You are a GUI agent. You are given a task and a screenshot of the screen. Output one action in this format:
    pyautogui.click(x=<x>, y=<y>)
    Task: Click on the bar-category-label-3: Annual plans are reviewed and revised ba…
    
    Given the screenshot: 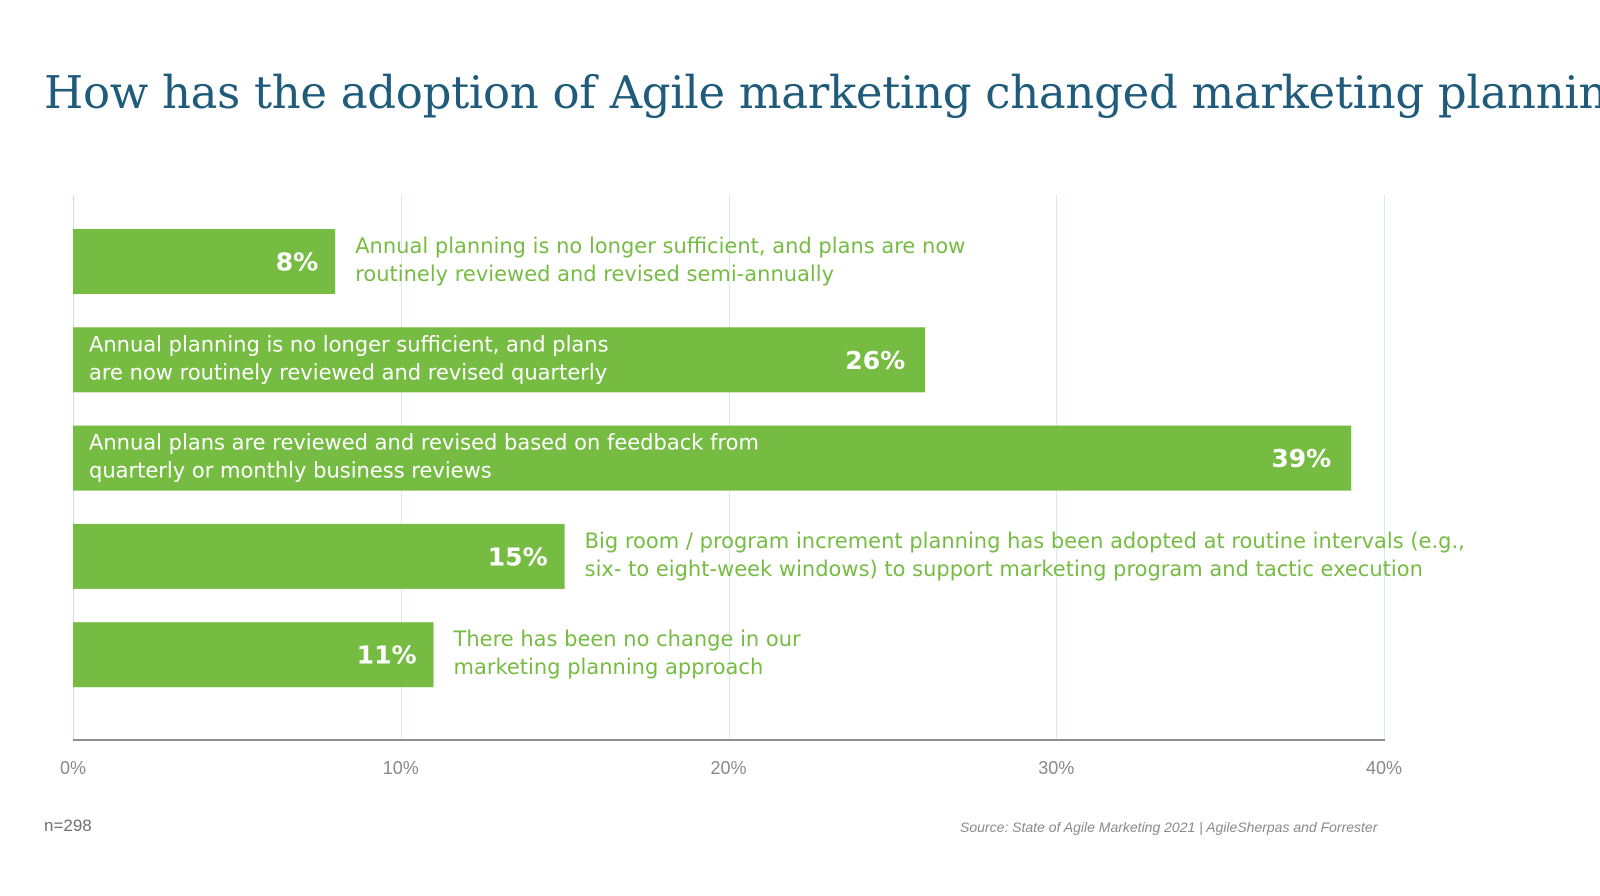 What is the action you would take?
    pyautogui.click(x=424, y=457)
    